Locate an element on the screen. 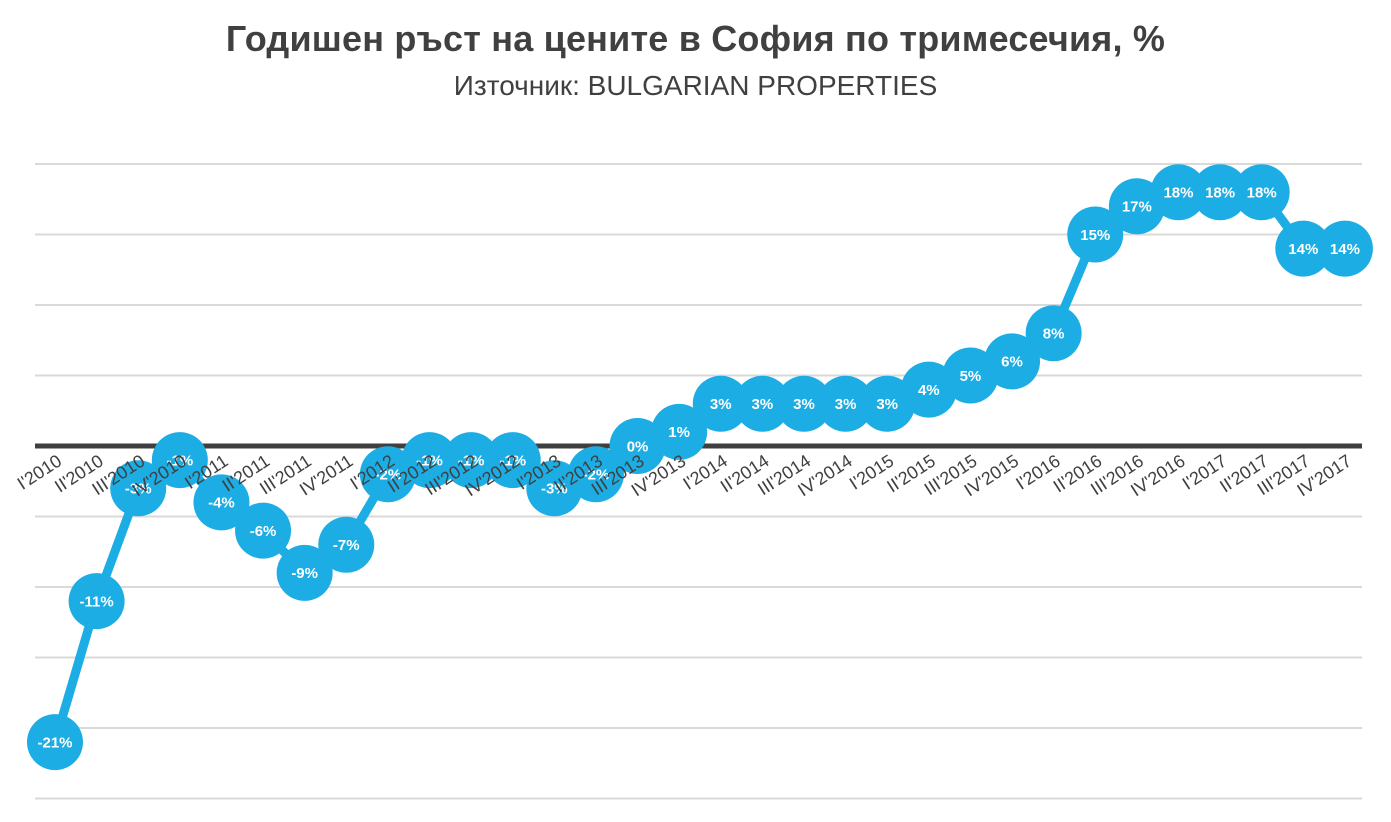 The height and width of the screenshot is (822, 1391). data-point-label: -9% is located at coordinates (304, 573).